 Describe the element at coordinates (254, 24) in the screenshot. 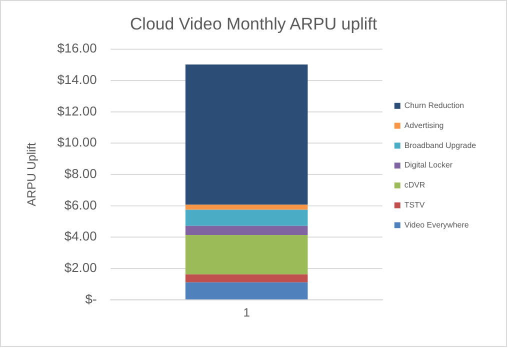

I see `chart-title: Cloud Video Monthly ARPU uplift` at that location.